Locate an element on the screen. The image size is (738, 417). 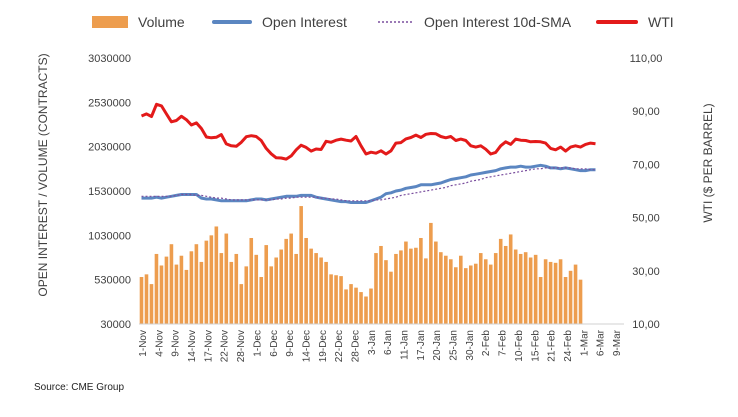
y-left-tick-label: 1530000 is located at coordinates (109, 192).